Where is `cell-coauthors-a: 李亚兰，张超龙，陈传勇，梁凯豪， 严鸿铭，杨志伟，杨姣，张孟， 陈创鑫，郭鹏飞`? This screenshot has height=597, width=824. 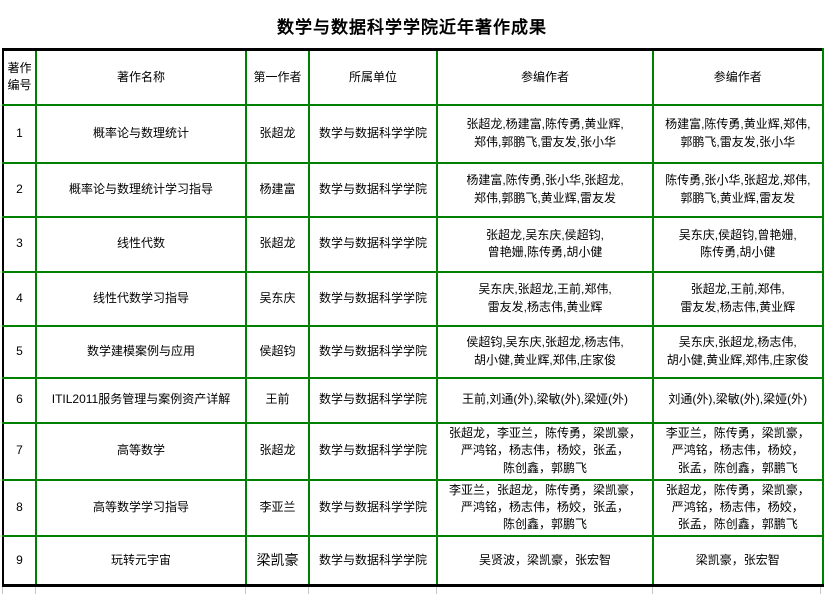
cell-coauthors-a: 李亚兰，张超龙，陈传勇，梁凯豪， 严鸿铭，杨志伟，杨姣，张孟， 陈创鑫，郭鹏飞 is located at coordinates (545, 507).